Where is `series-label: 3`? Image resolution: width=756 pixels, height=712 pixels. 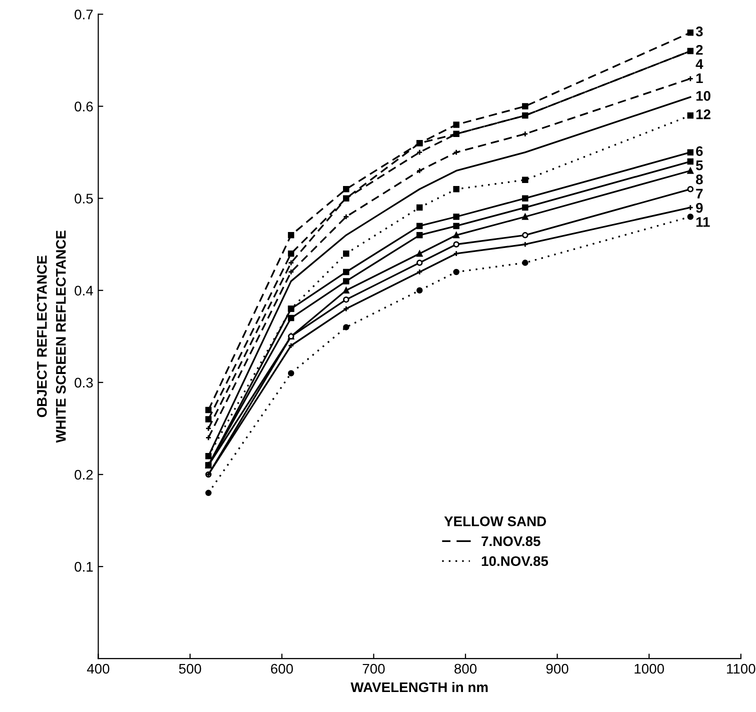
series-label: 3 is located at coordinates (699, 31).